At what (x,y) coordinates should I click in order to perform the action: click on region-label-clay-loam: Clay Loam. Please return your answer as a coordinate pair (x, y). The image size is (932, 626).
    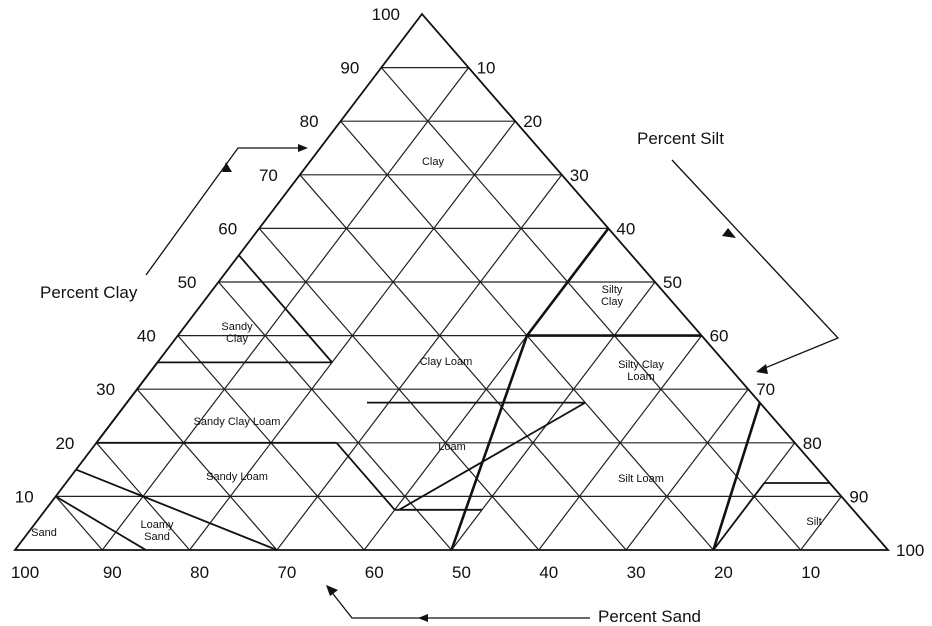
    Looking at the image, I should click on (446, 362).